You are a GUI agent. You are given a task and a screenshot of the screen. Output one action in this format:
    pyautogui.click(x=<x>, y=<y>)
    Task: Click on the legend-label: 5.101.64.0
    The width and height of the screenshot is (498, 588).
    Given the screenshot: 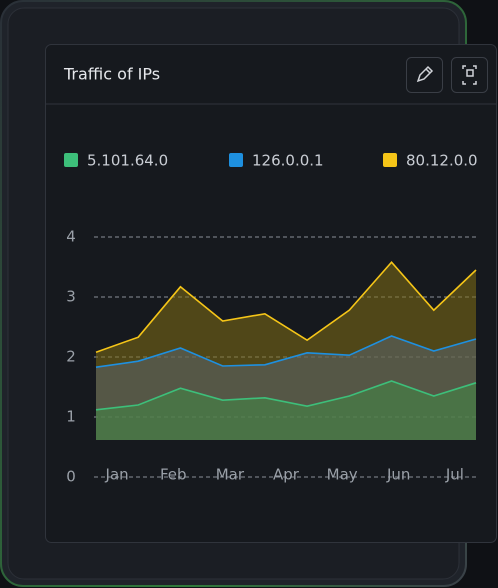 What is the action you would take?
    pyautogui.click(x=127, y=161)
    